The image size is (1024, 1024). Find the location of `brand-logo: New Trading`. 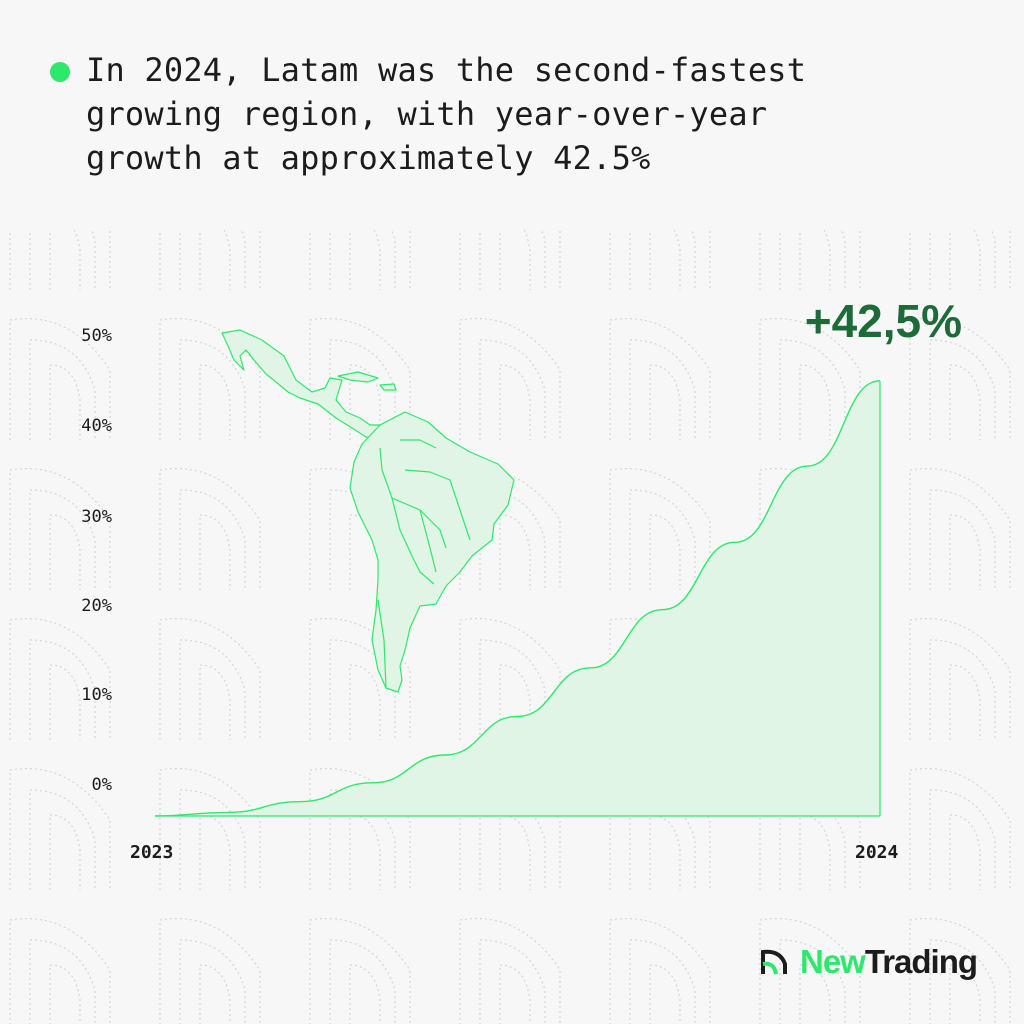

brand-logo: New Trading is located at coordinates (869, 962).